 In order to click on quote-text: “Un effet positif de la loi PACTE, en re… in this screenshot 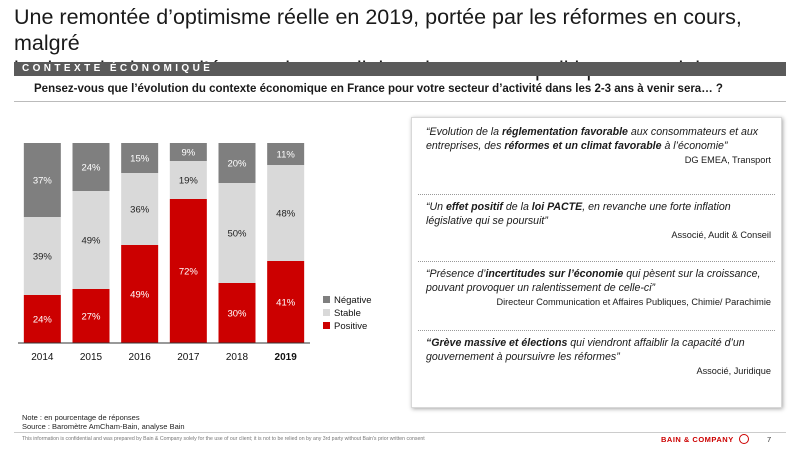, I will do `click(598, 214)`.